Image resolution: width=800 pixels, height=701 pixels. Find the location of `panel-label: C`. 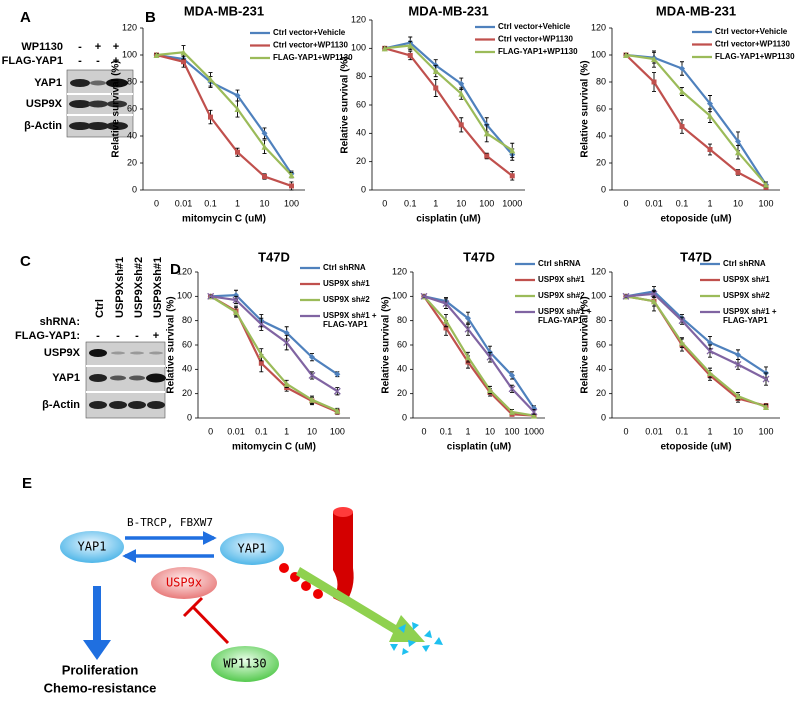

panel-label: C is located at coordinates (25, 261).